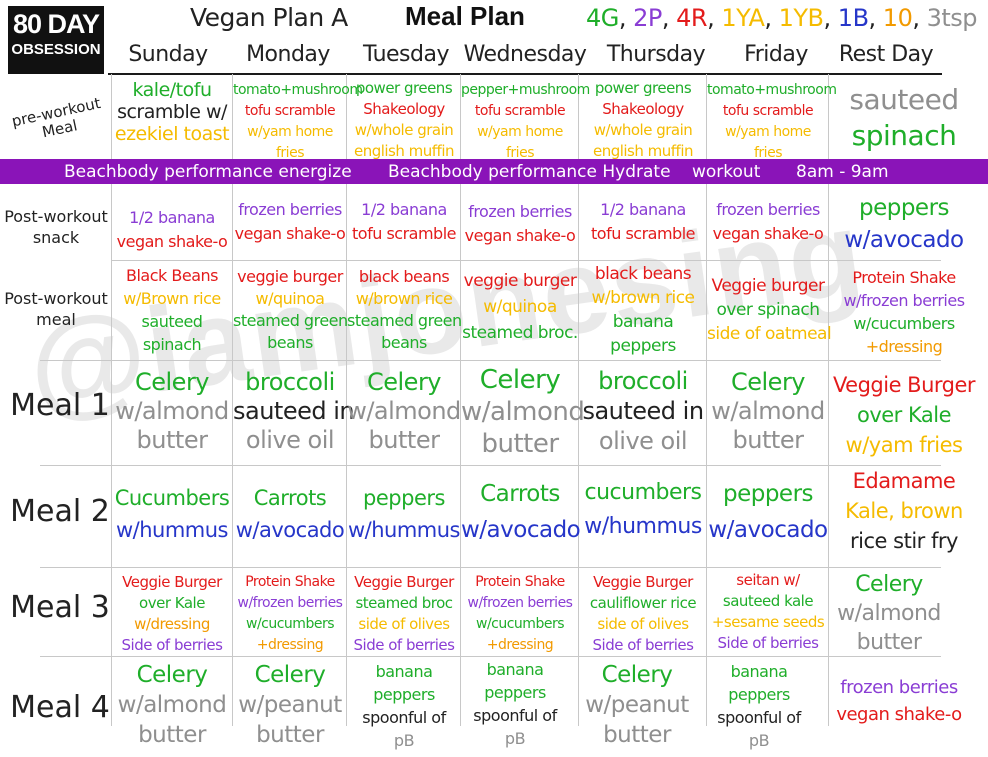 The width and height of the screenshot is (988, 757). What do you see at coordinates (56, 49) in the screenshot?
I see `logo-line-2: OBSESSION` at bounding box center [56, 49].